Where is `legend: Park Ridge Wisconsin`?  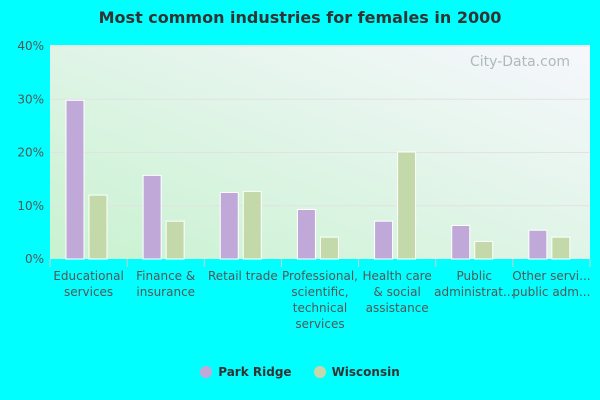 legend: Park Ridge Wisconsin is located at coordinates (300, 372).